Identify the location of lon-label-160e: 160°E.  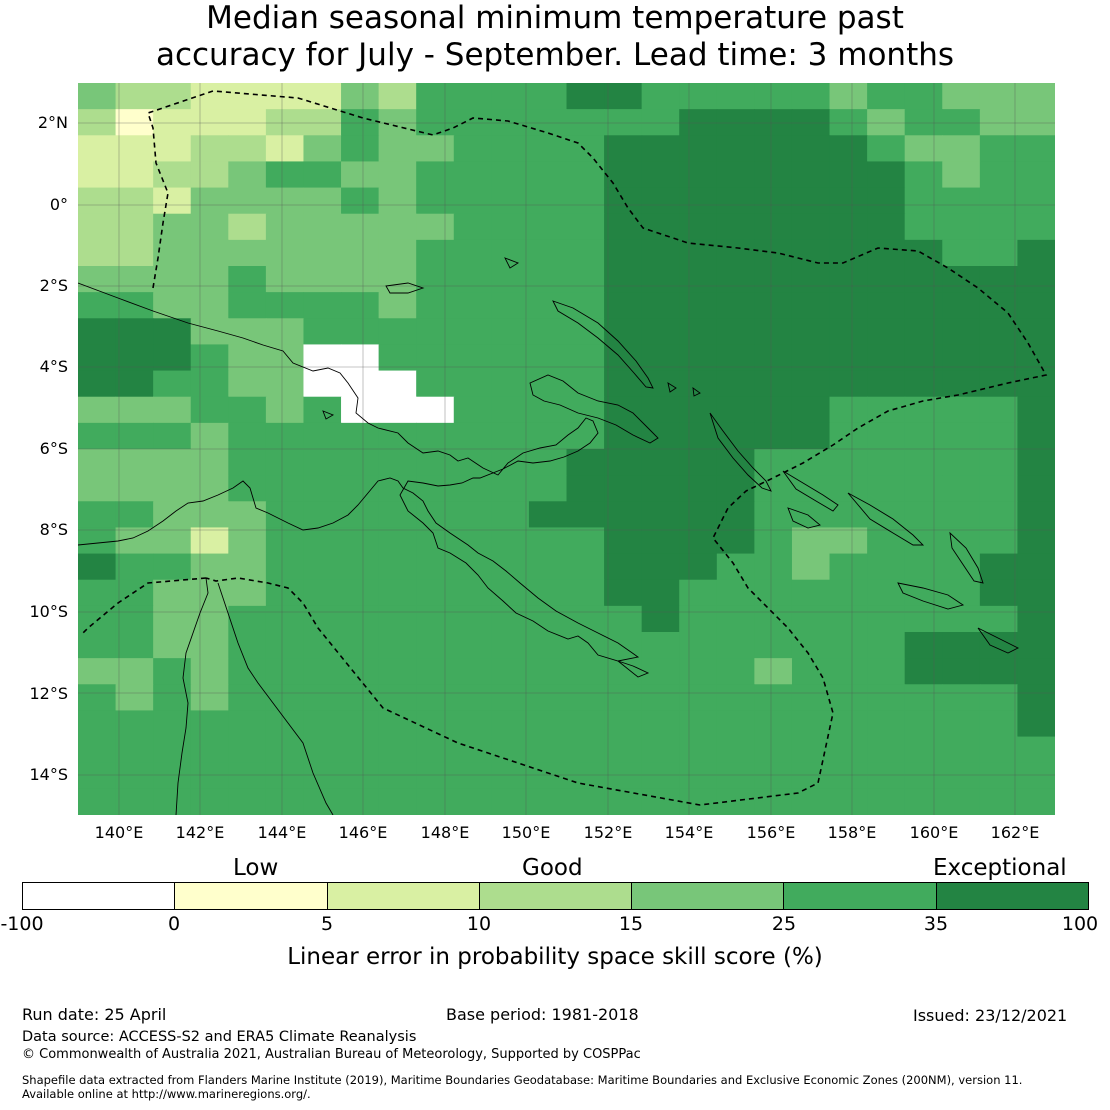
(934, 832).